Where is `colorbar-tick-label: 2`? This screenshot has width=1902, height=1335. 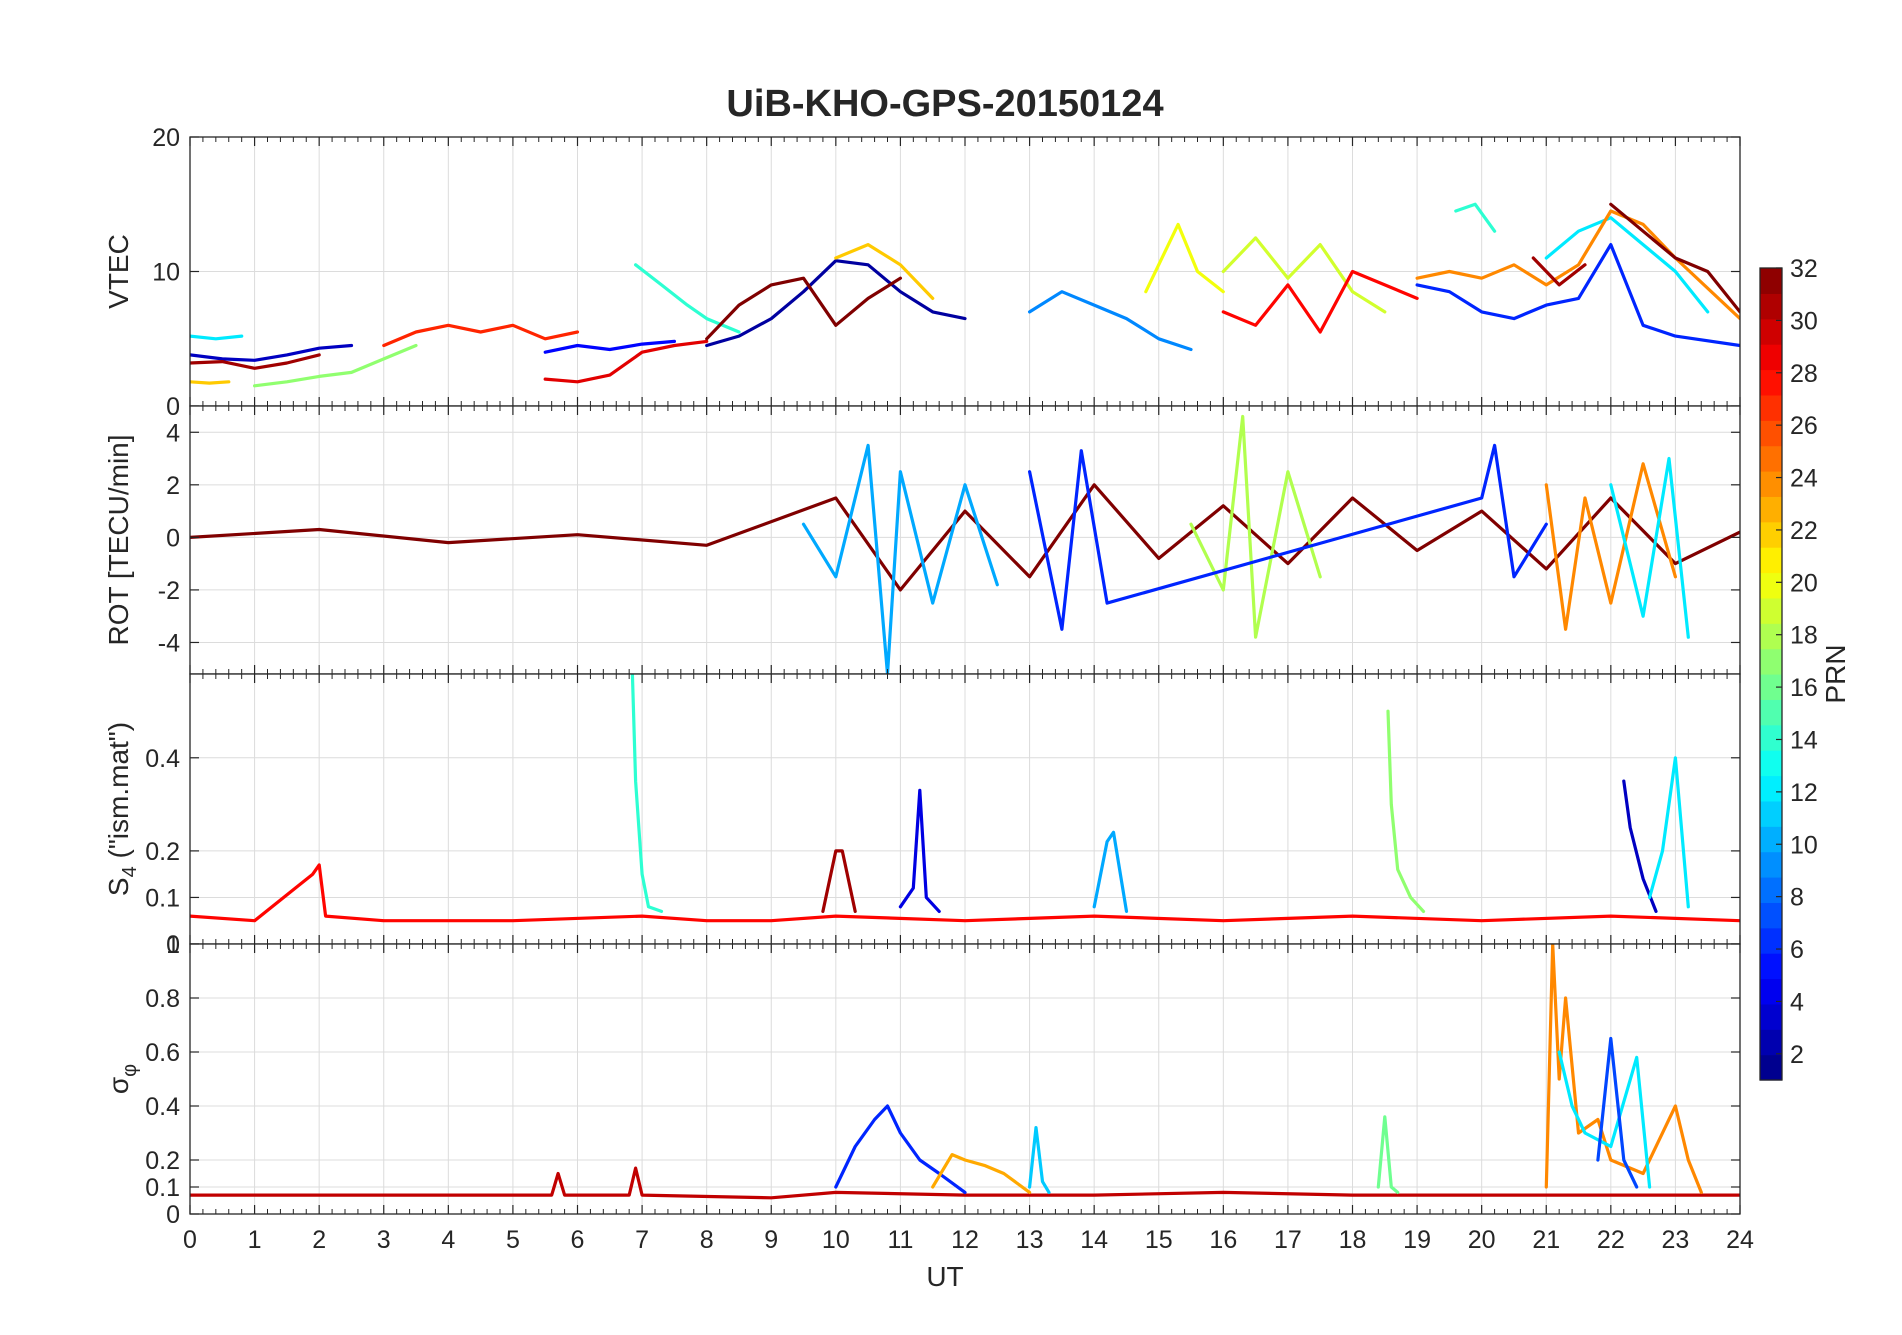
colorbar-tick-label: 2 is located at coordinates (1797, 1055).